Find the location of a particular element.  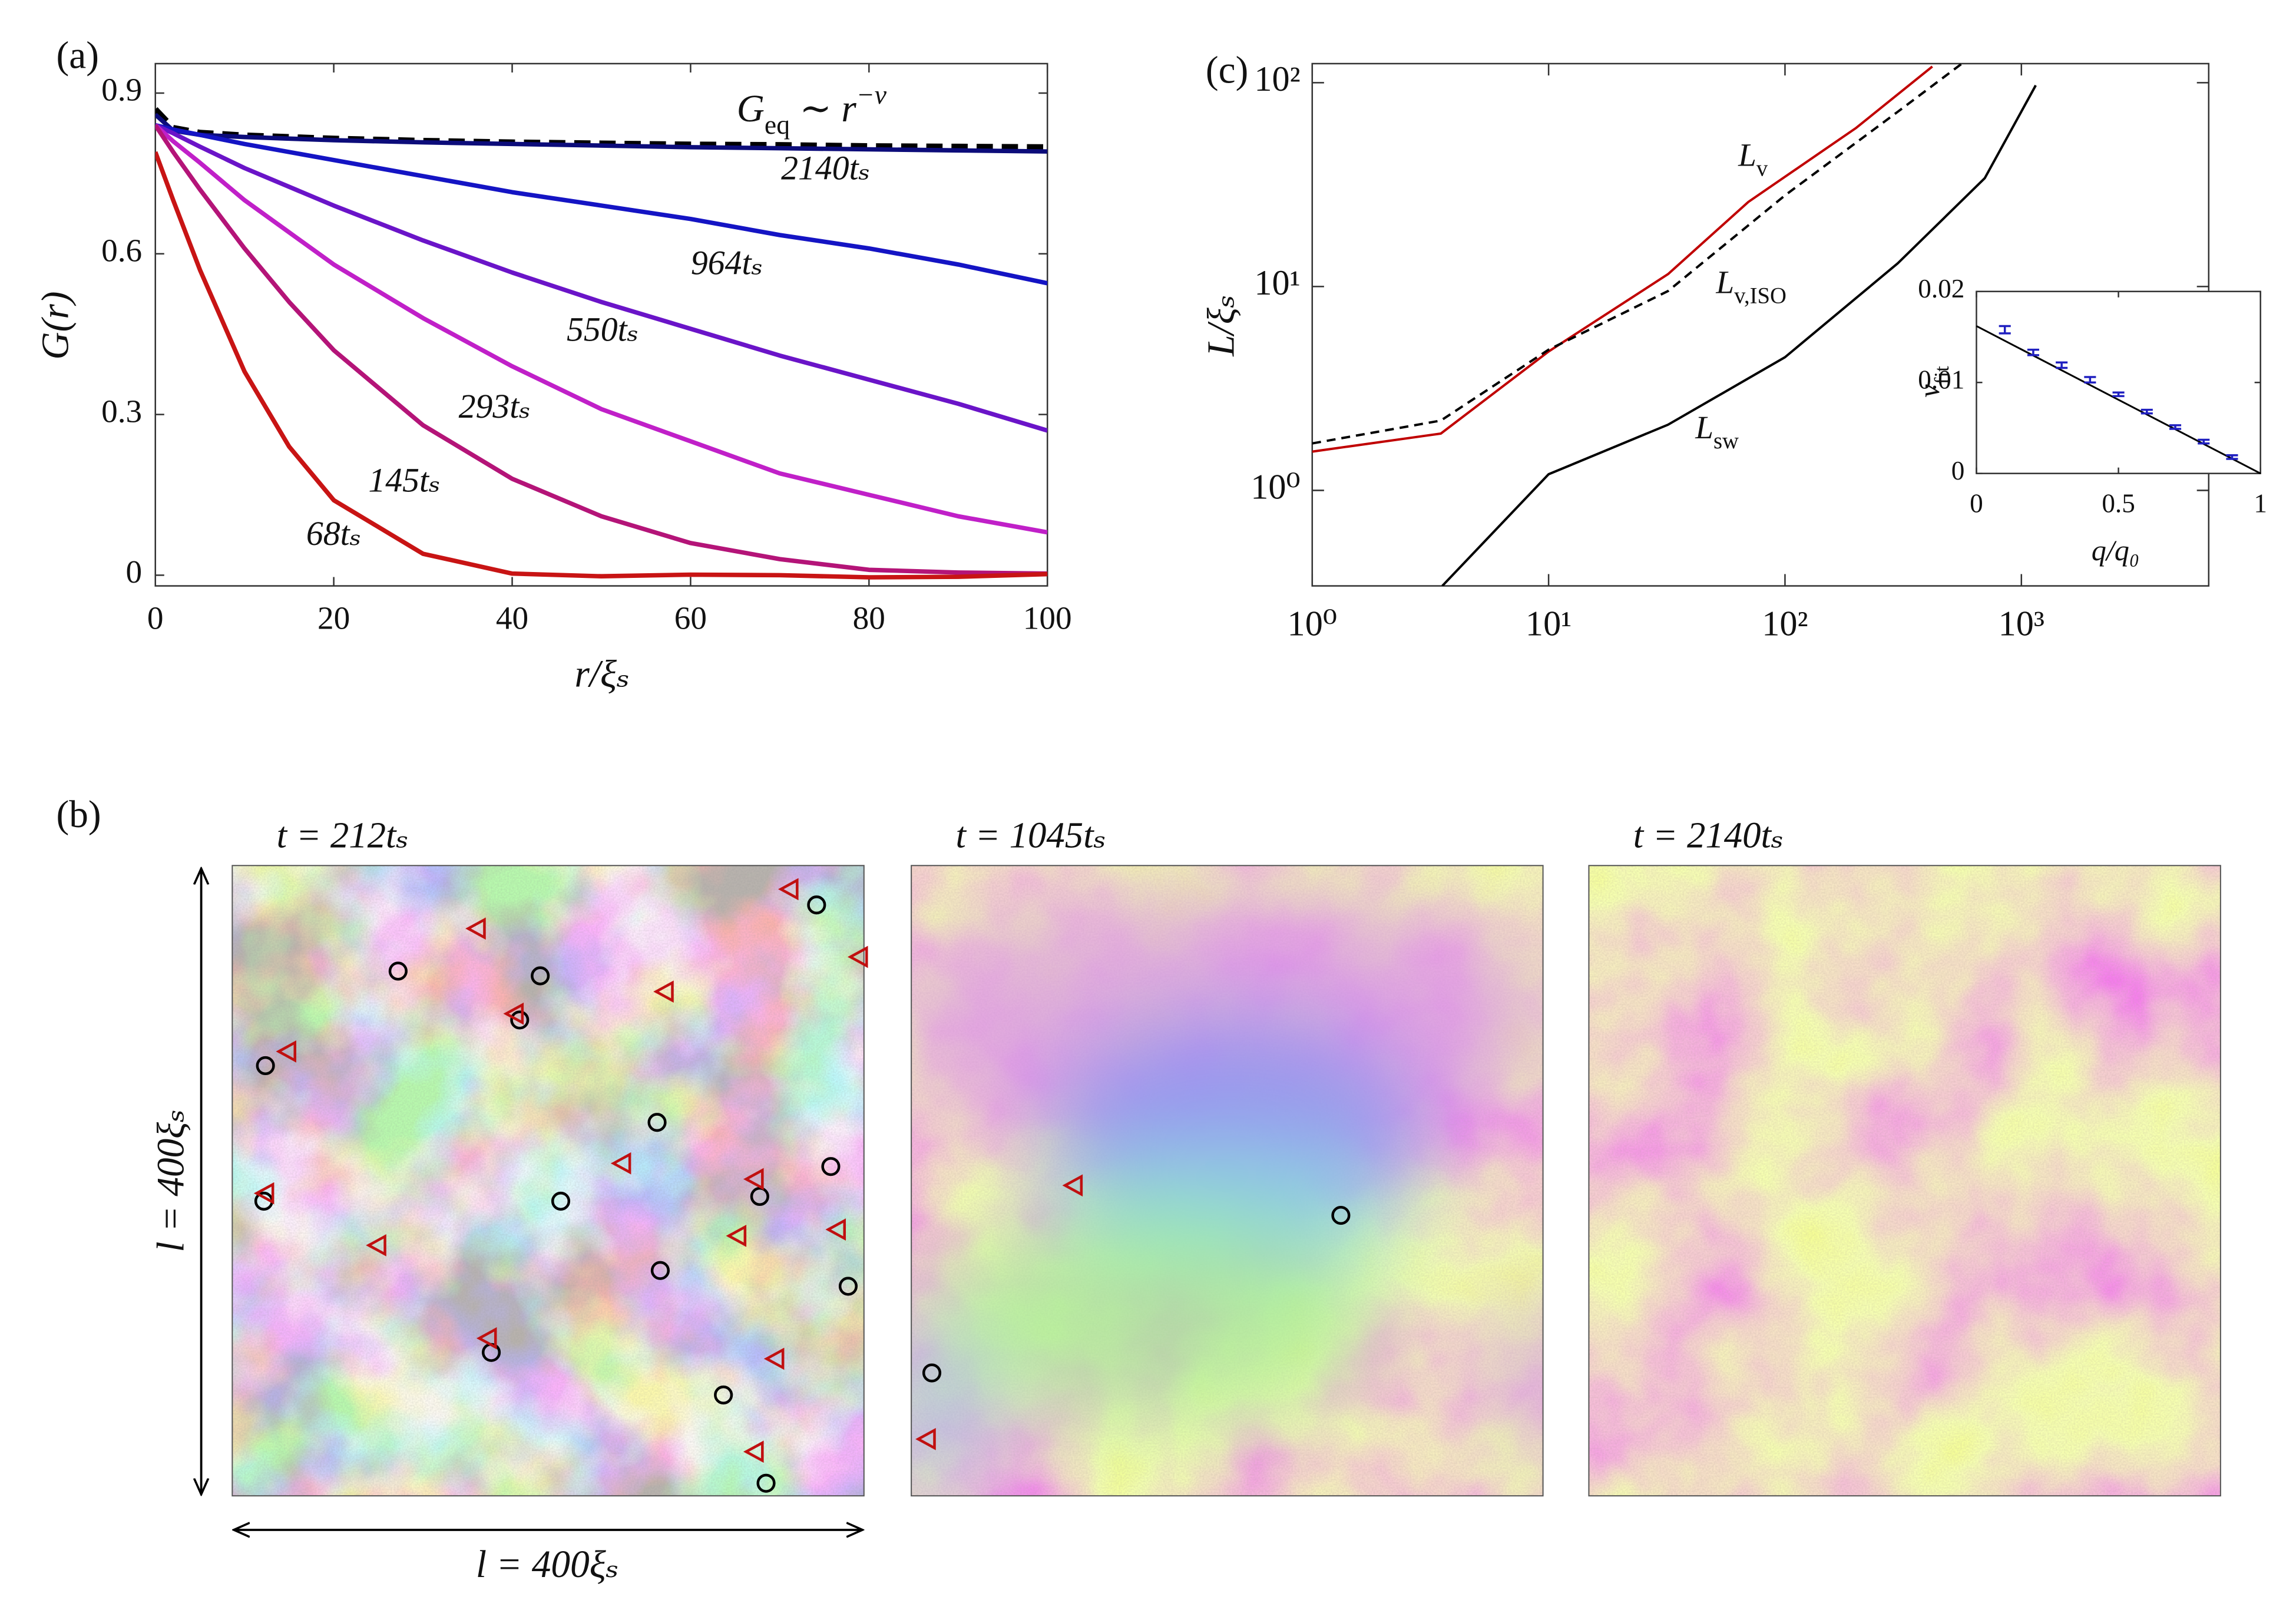

y-axis-label: νfit is located at coordinates (1933, 382).